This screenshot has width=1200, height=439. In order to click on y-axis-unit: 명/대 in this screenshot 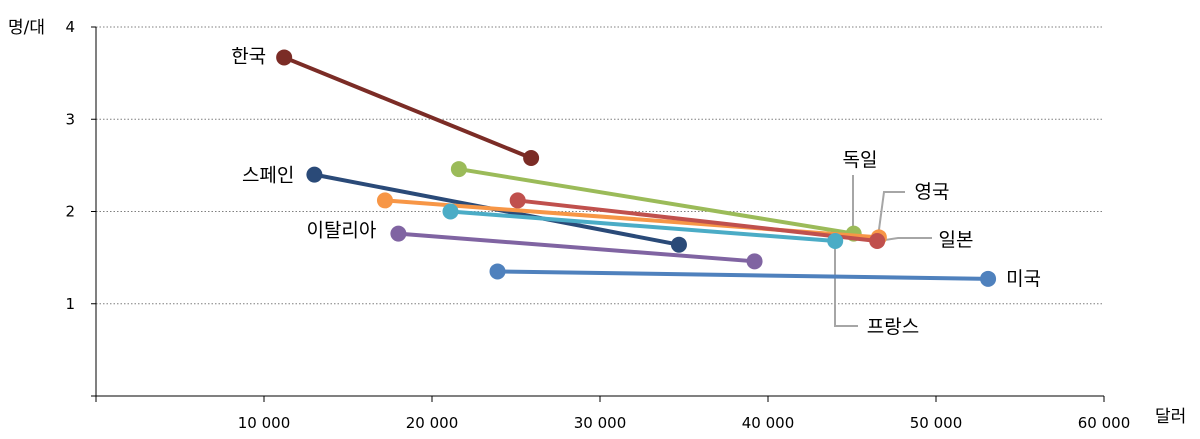, I will do `click(26, 28)`.